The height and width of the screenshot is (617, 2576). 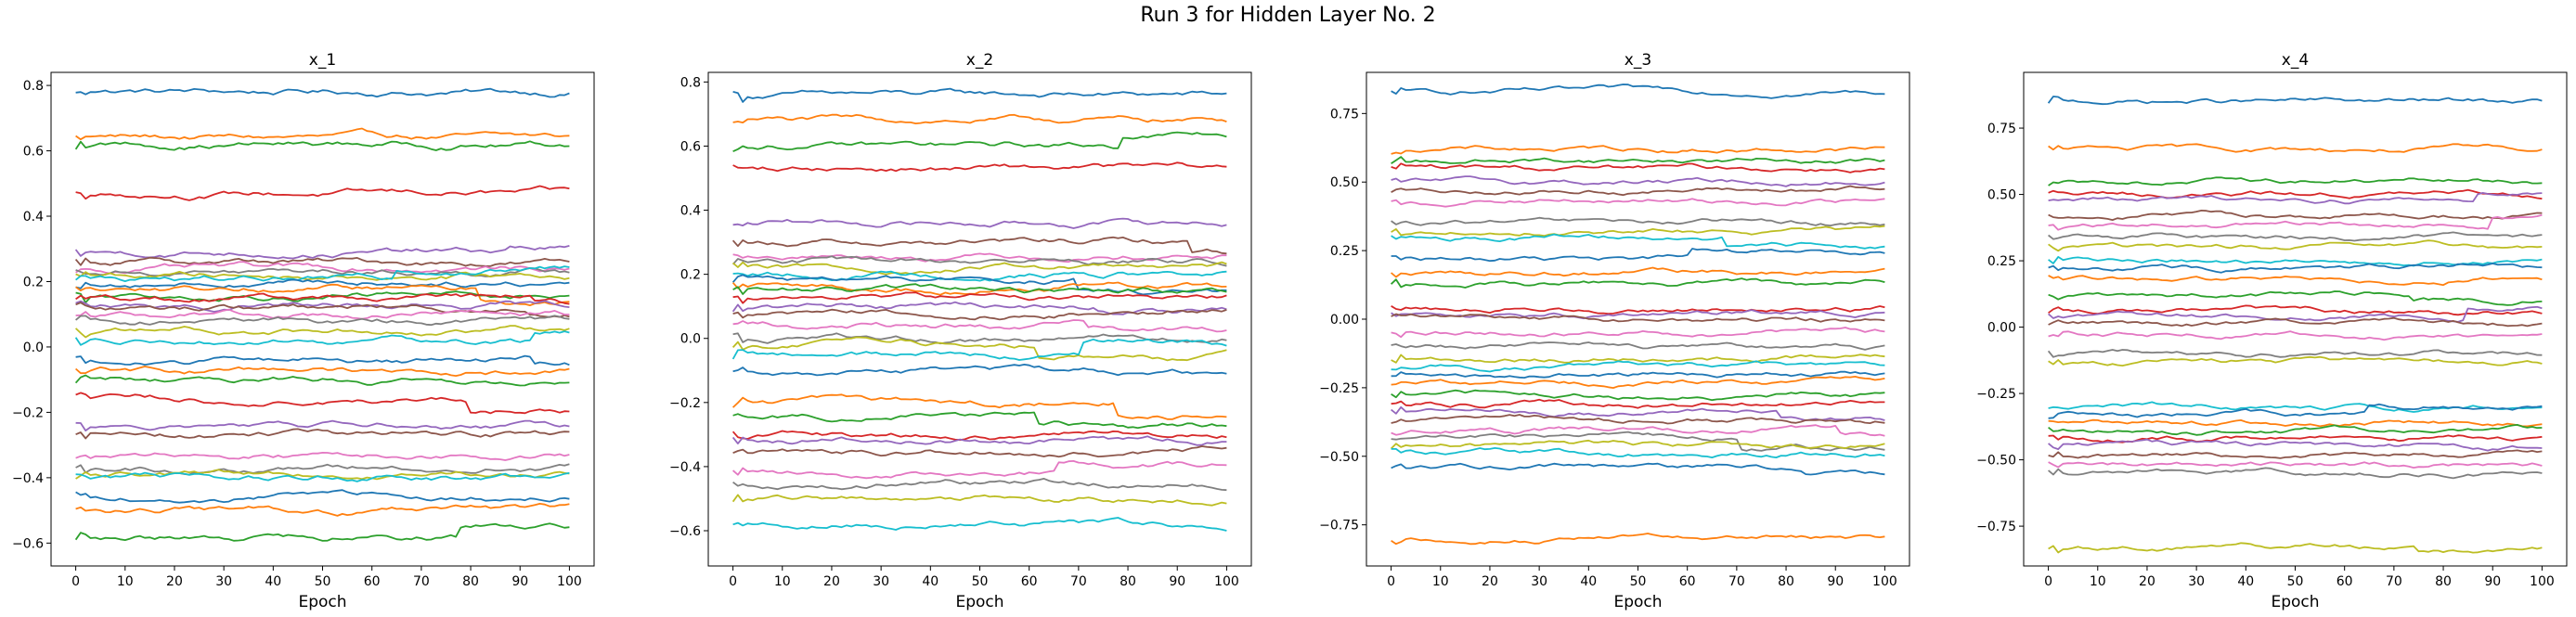 What do you see at coordinates (979, 60) in the screenshot?
I see `subplot-title: x_2` at bounding box center [979, 60].